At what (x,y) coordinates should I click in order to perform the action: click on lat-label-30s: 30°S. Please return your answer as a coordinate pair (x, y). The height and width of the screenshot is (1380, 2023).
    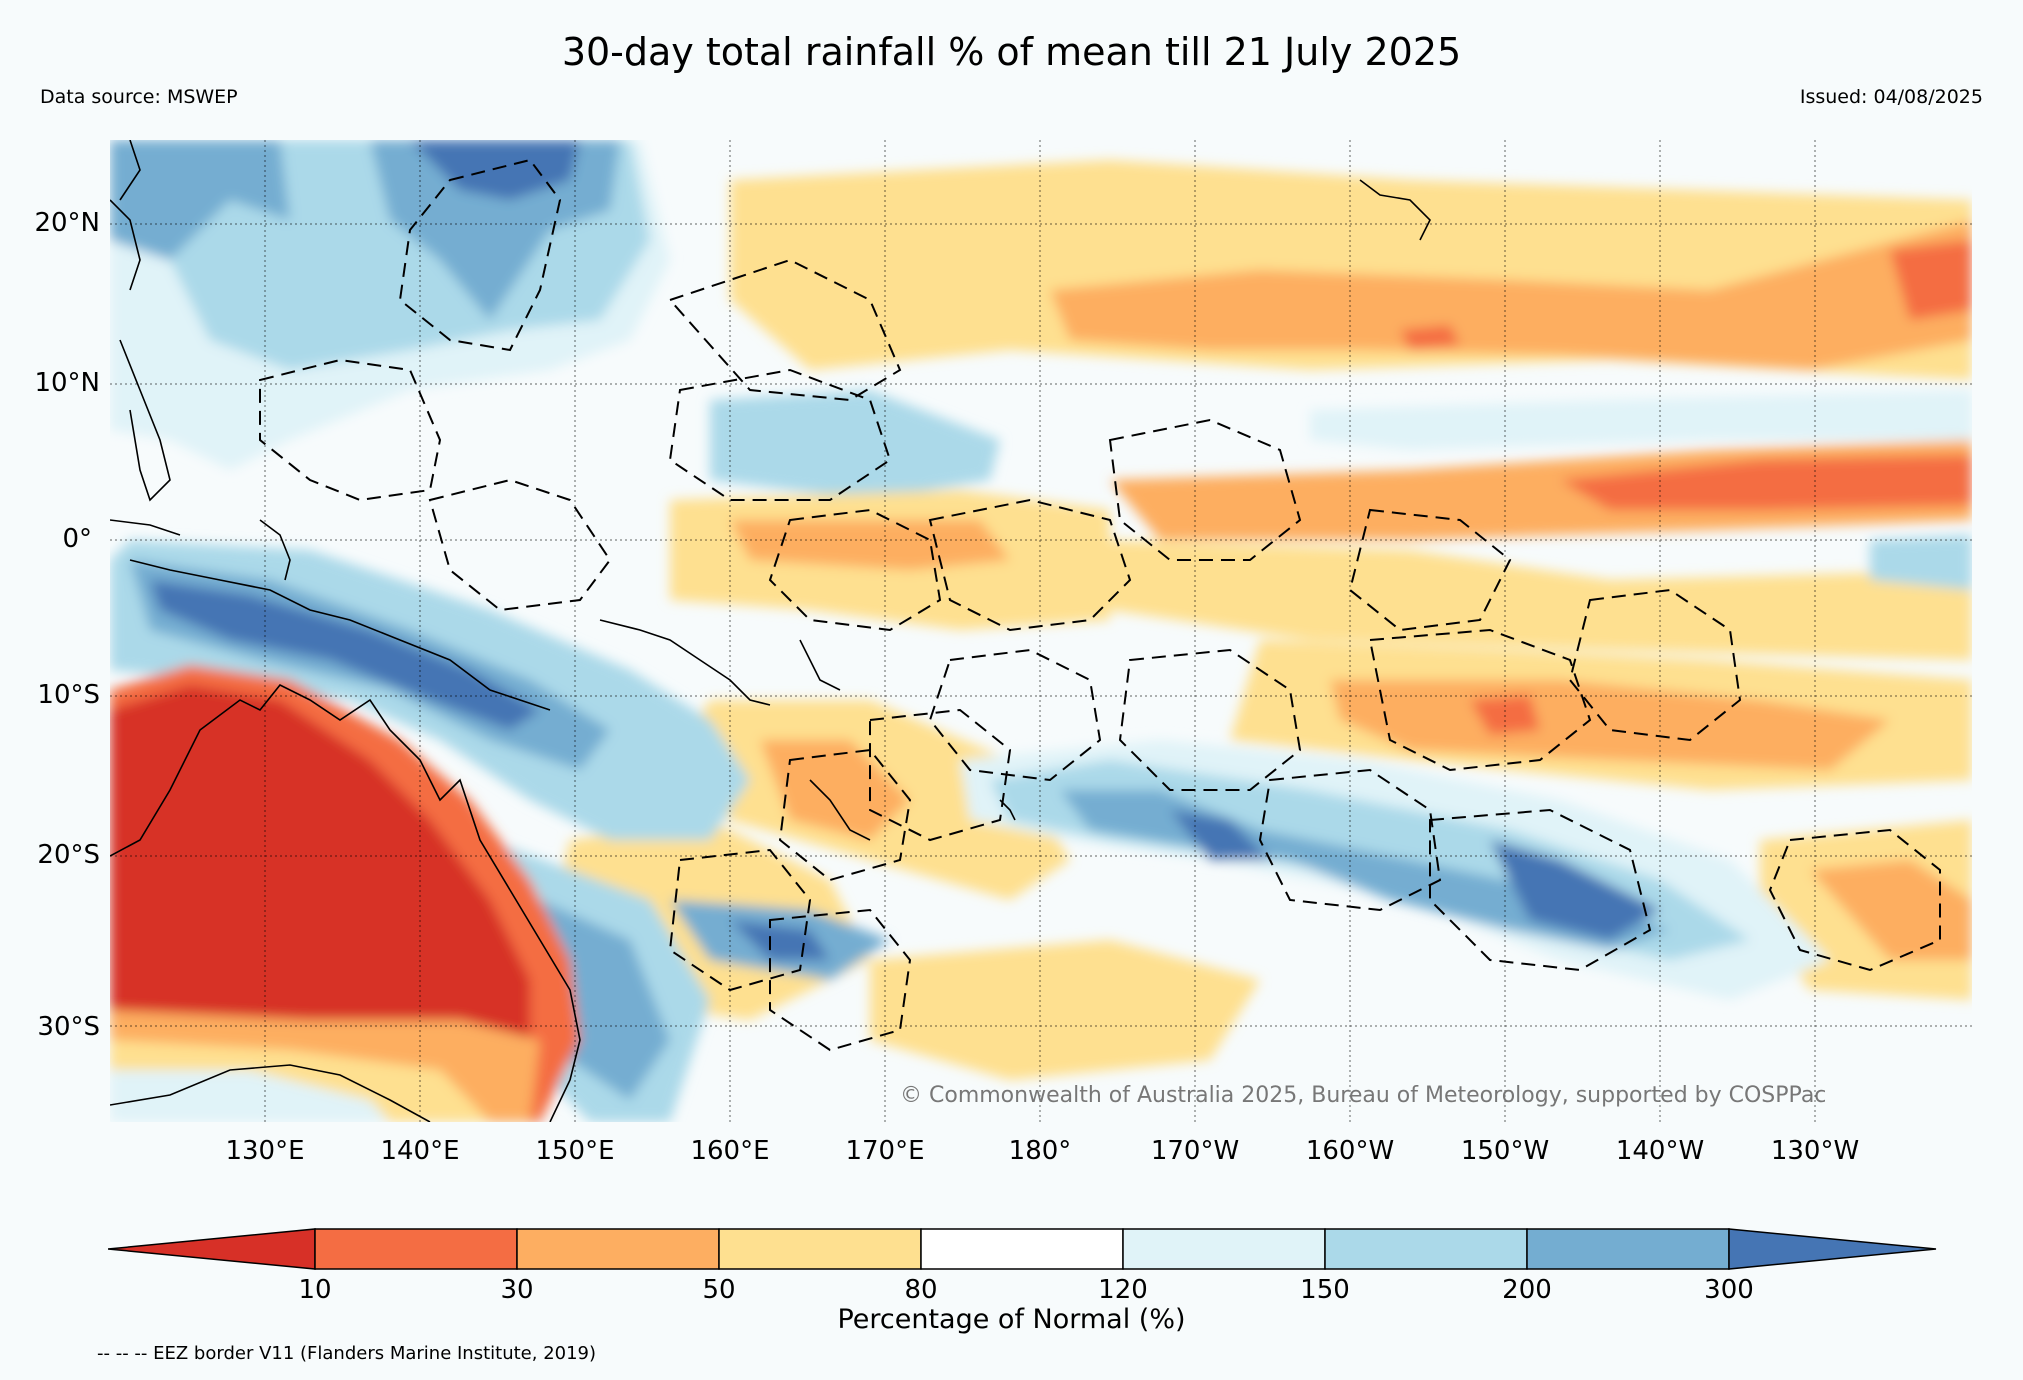
    Looking at the image, I should click on (68, 1027).